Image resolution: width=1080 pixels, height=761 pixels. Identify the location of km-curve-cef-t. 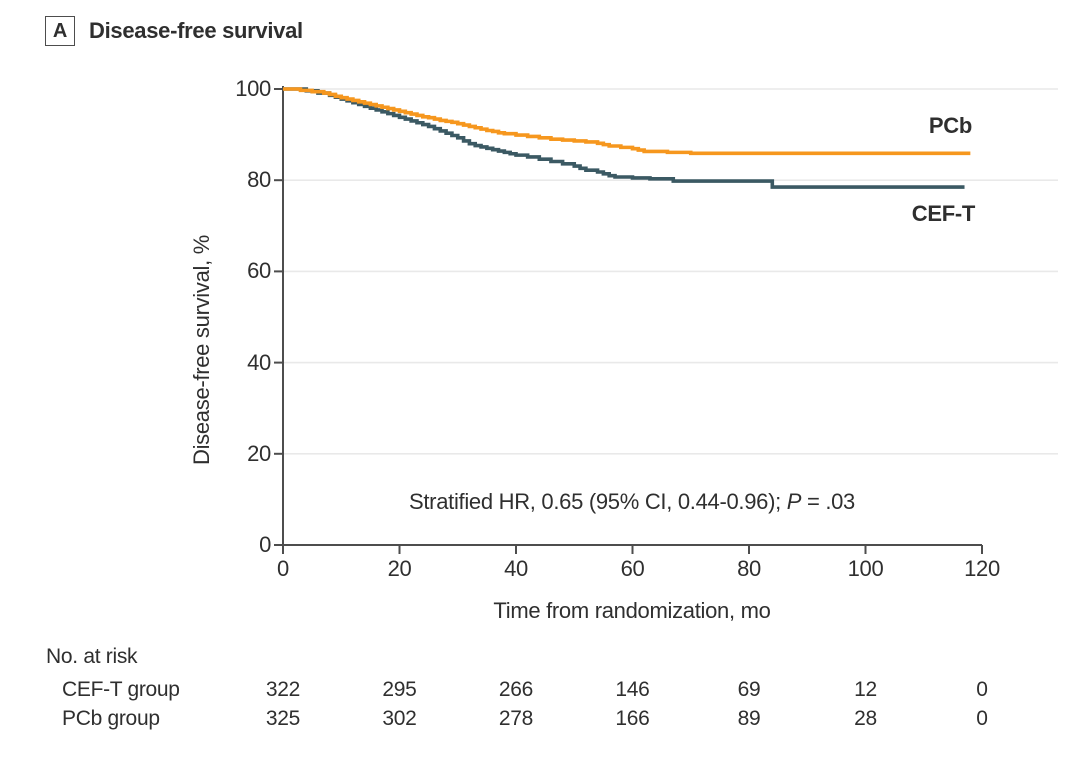
(624, 138).